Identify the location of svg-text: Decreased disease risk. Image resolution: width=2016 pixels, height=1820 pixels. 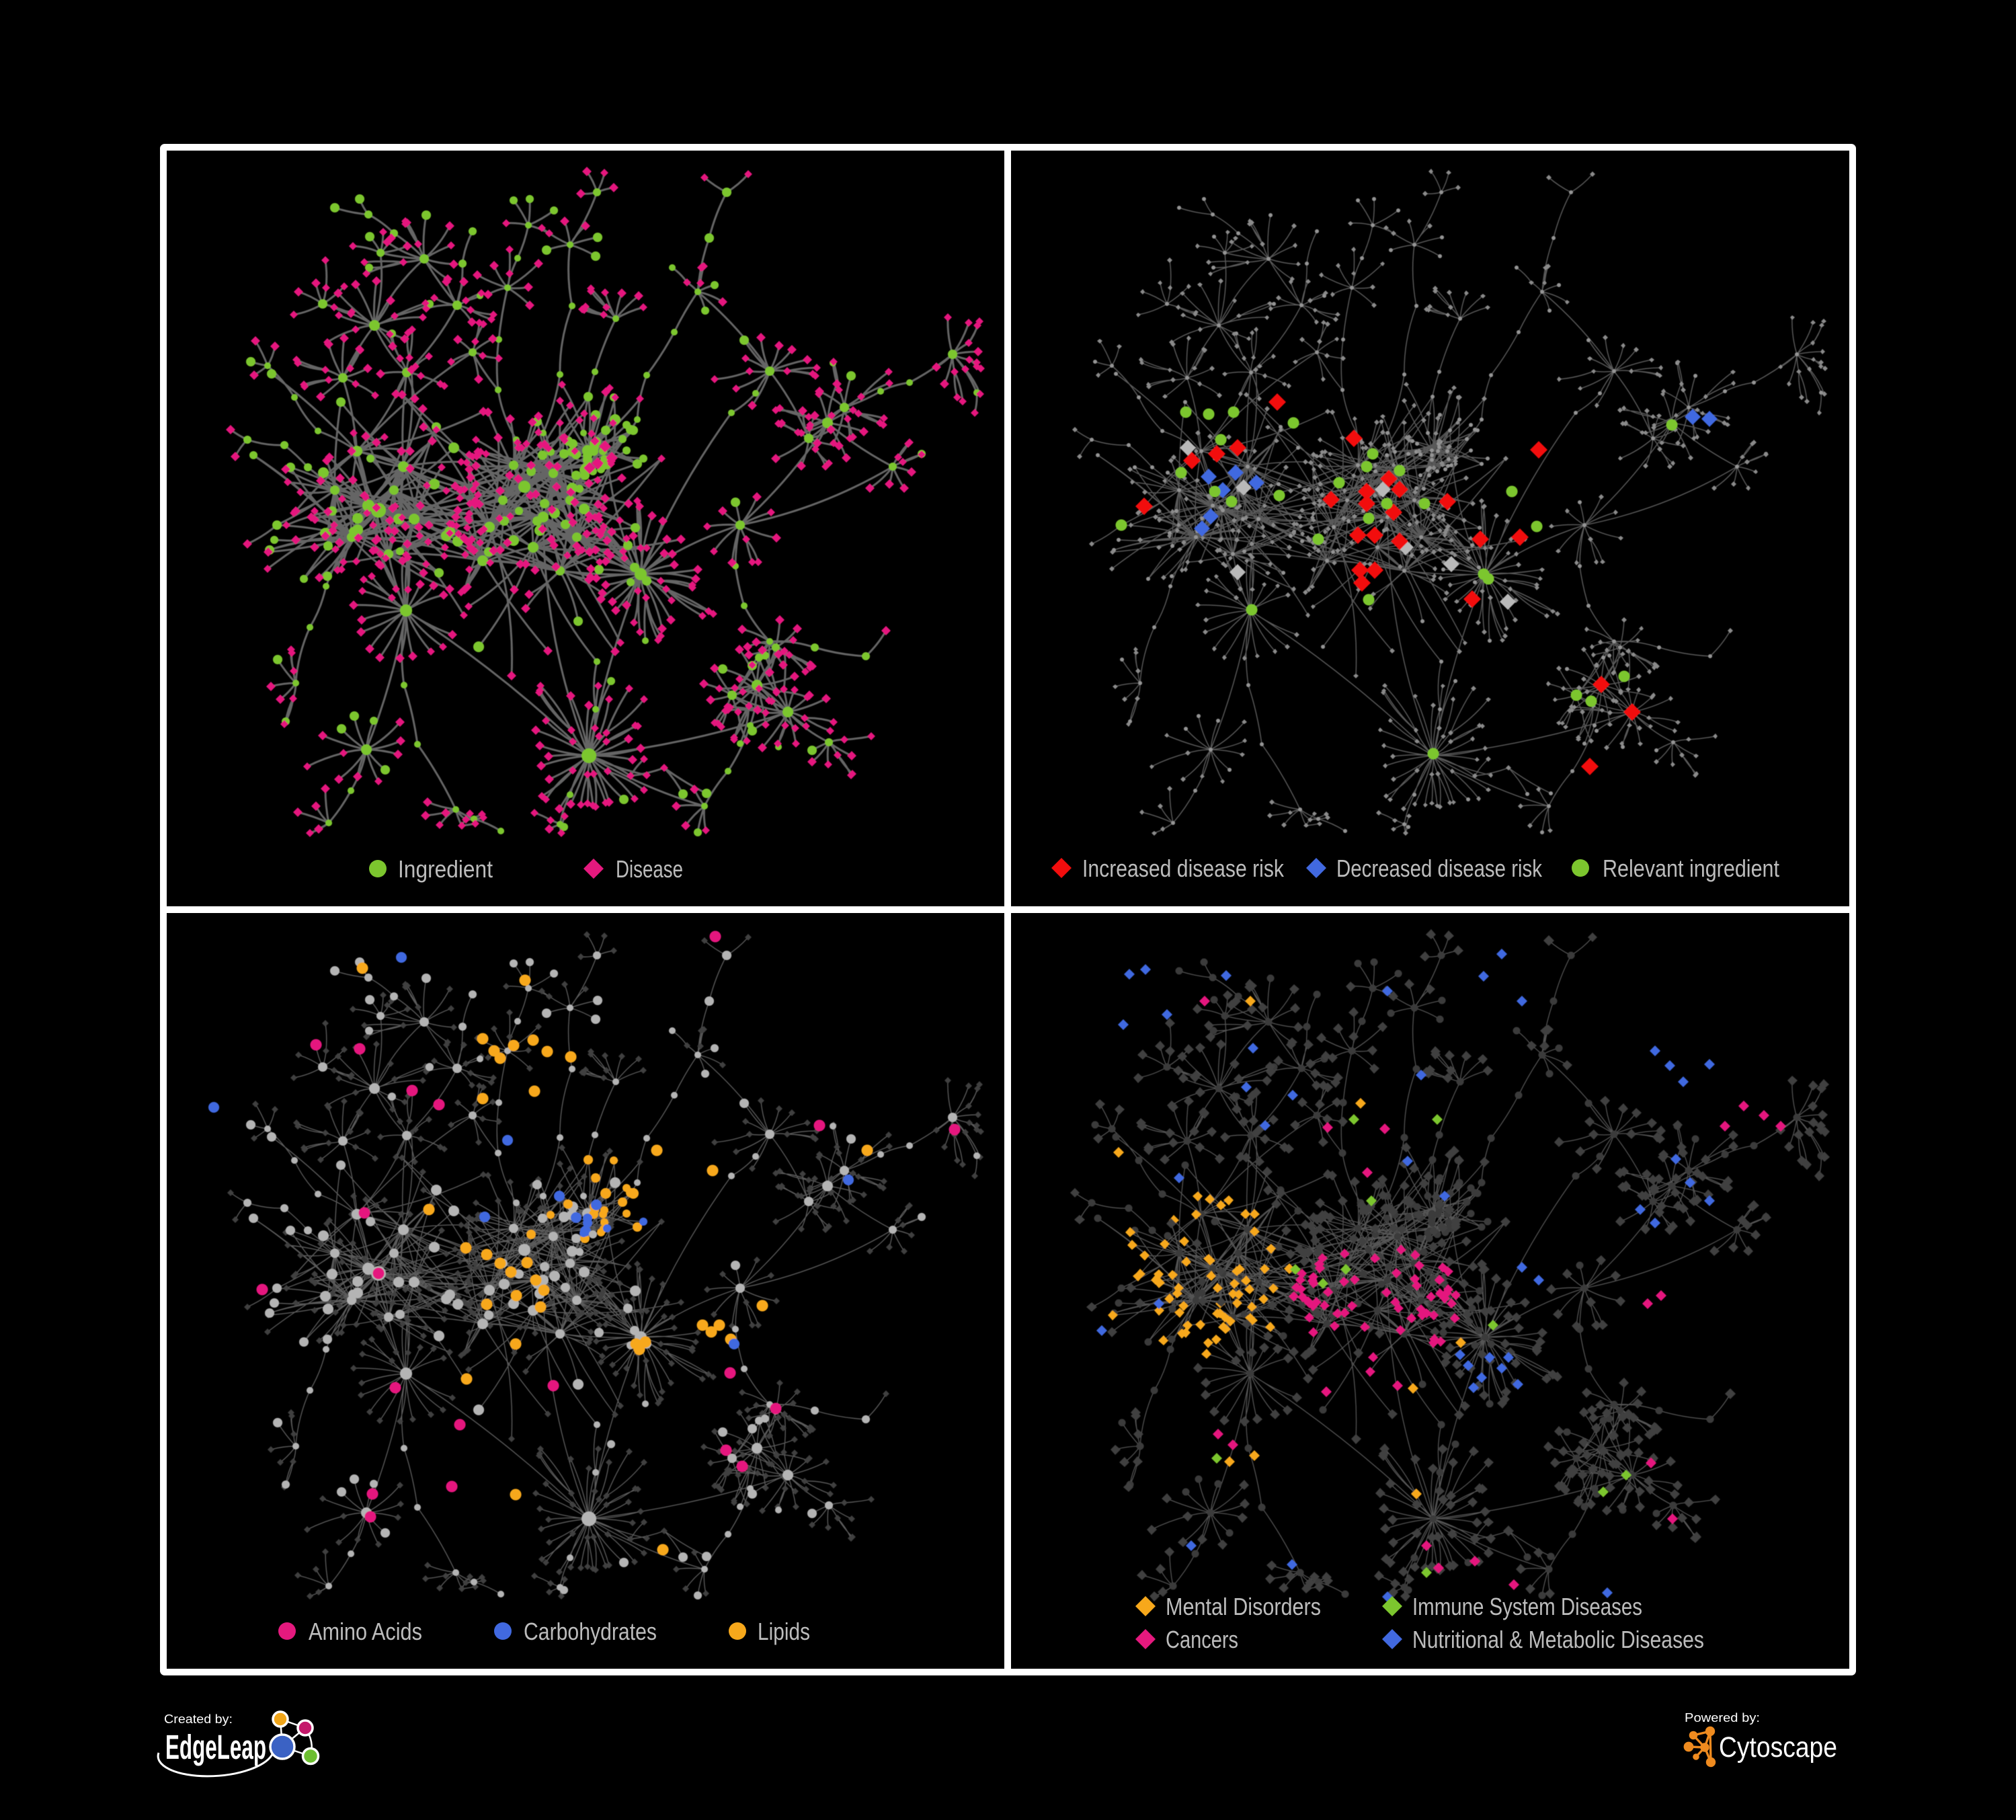
(1439, 868).